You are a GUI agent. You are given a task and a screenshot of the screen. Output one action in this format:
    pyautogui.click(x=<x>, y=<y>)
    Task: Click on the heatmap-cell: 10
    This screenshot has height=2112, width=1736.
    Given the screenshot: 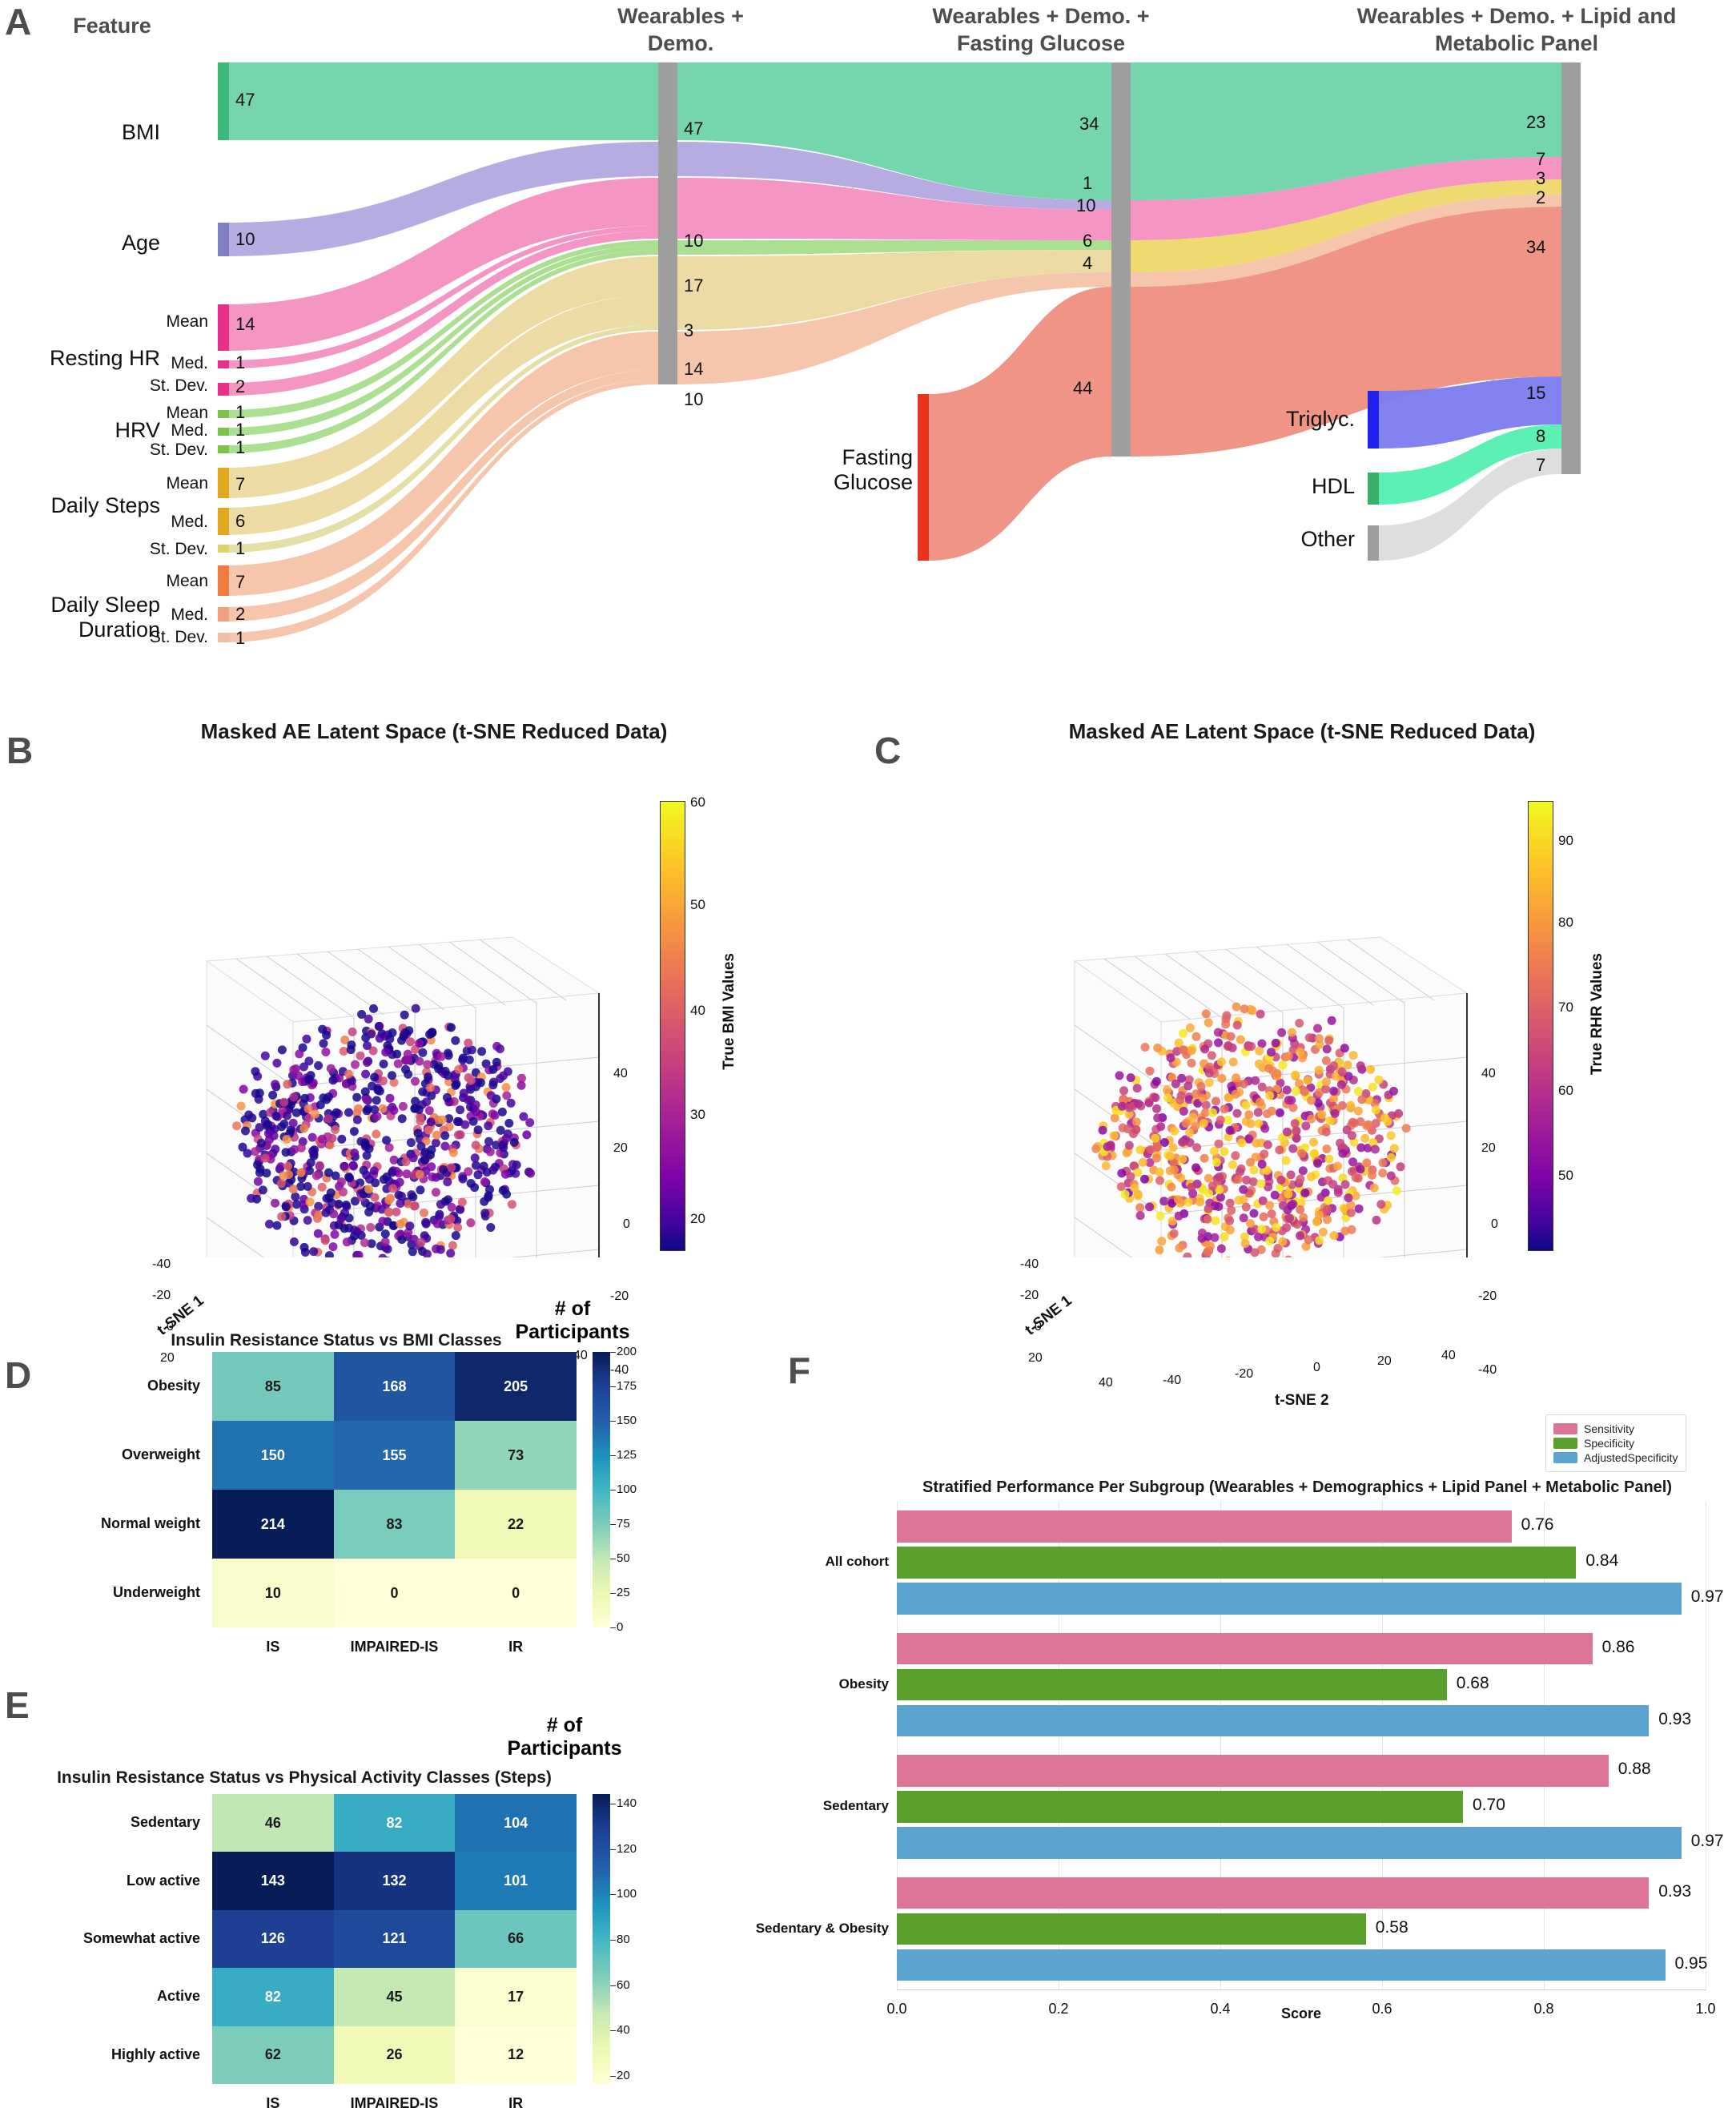 What is the action you would take?
    pyautogui.click(x=273, y=1593)
    